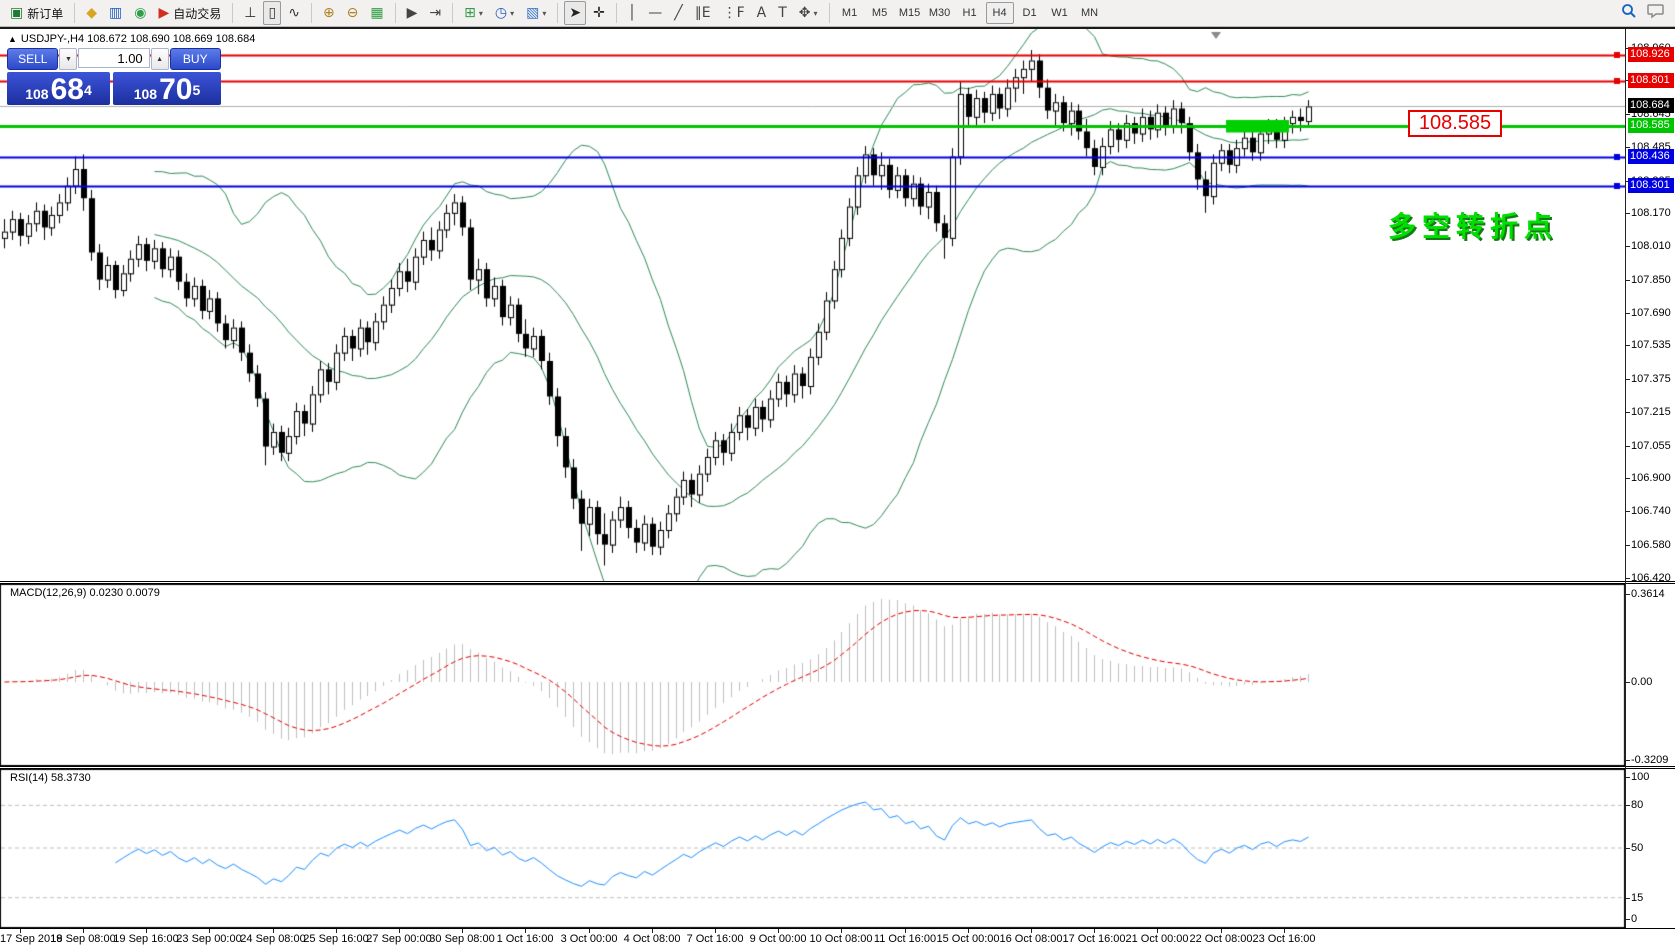 This screenshot has width=1675, height=950. What do you see at coordinates (652, 939) in the screenshot?
I see `time-label: 4 Oct 08:00` at bounding box center [652, 939].